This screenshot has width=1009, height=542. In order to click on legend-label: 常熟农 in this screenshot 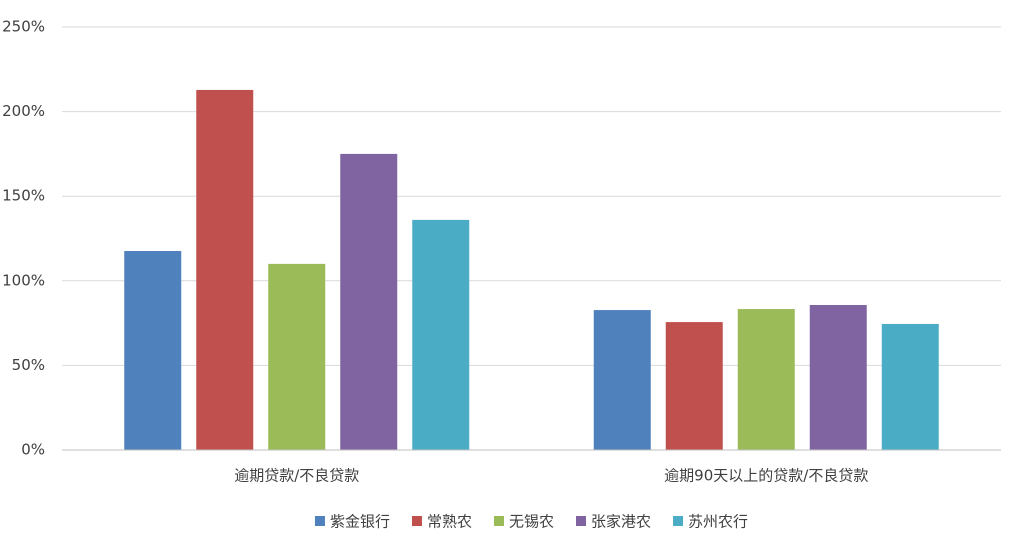, I will do `click(449, 522)`.